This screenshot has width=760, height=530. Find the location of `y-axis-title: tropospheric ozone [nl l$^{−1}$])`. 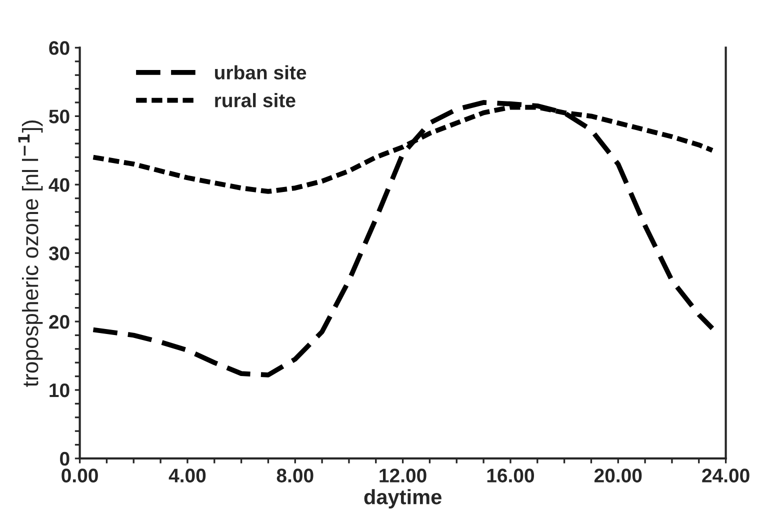

y-axis-title: tropospheric ozone [nl l$^{−1}$]) is located at coordinates (30, 253).